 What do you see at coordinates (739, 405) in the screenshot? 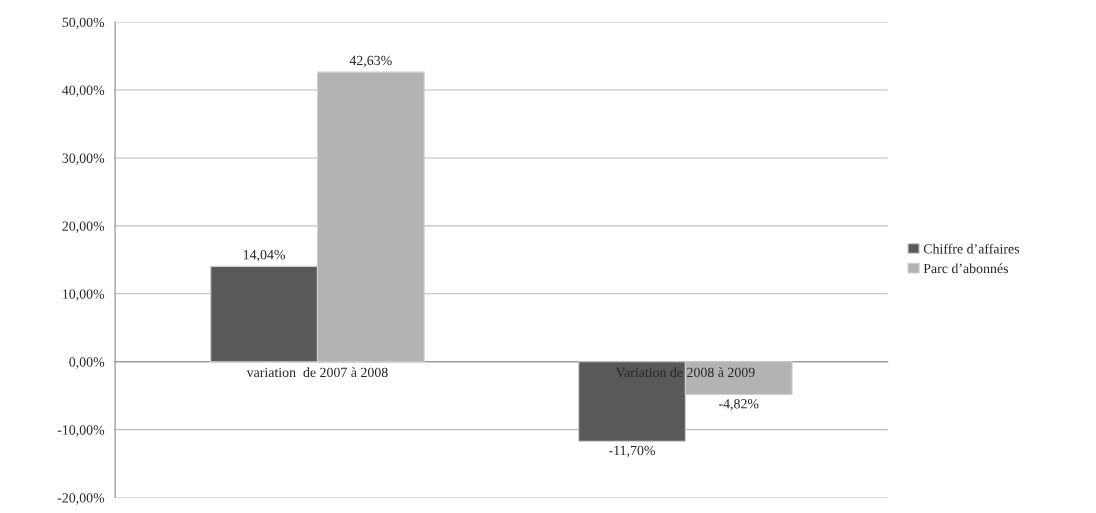
I see `data-label: -4,82%` at bounding box center [739, 405].